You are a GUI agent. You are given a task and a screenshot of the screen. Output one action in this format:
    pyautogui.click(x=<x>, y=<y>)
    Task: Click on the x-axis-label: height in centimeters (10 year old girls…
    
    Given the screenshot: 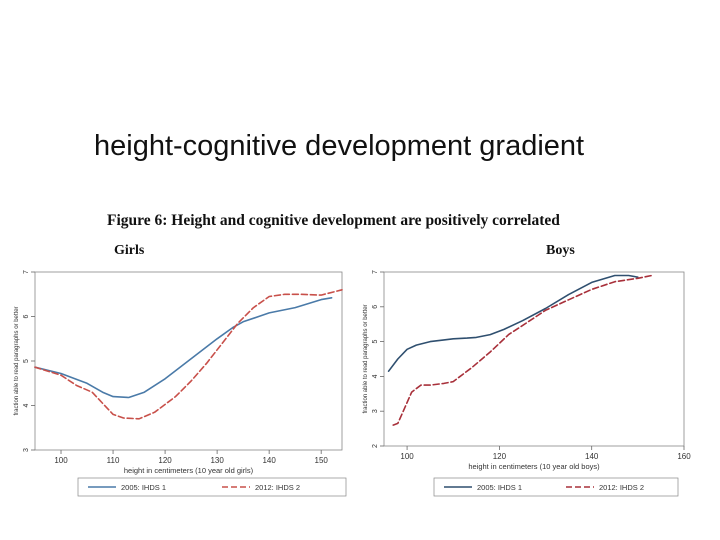 What is the action you would take?
    pyautogui.click(x=189, y=470)
    